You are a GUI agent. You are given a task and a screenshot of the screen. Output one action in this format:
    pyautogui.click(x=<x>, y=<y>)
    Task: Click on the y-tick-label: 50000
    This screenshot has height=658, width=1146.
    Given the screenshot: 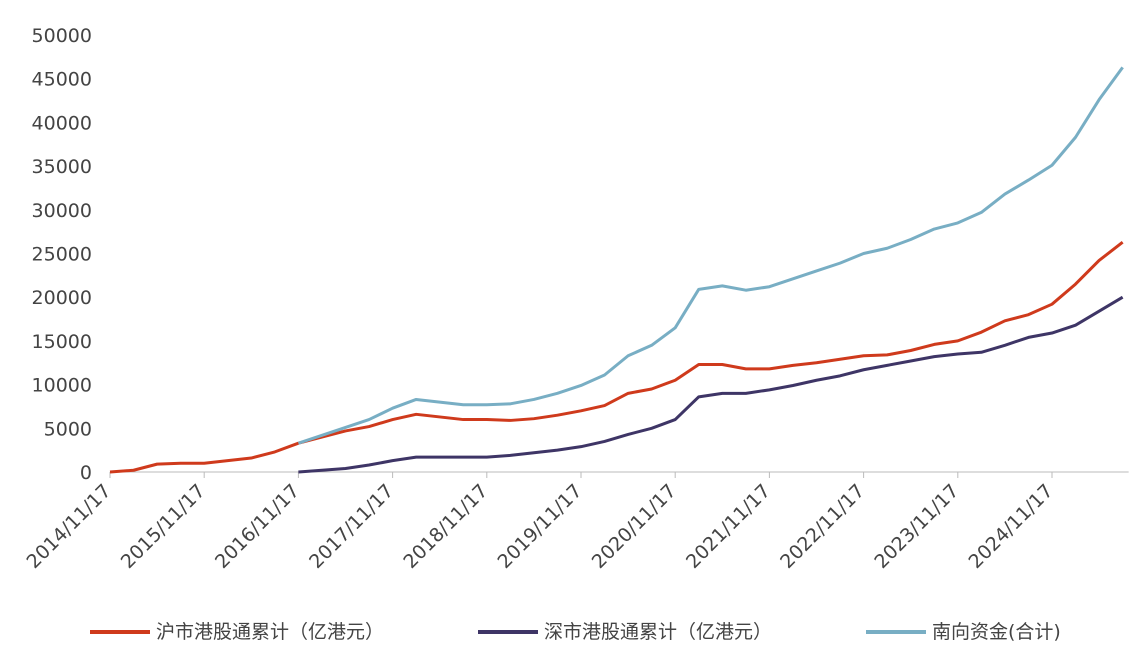 What is the action you would take?
    pyautogui.click(x=62, y=36)
    